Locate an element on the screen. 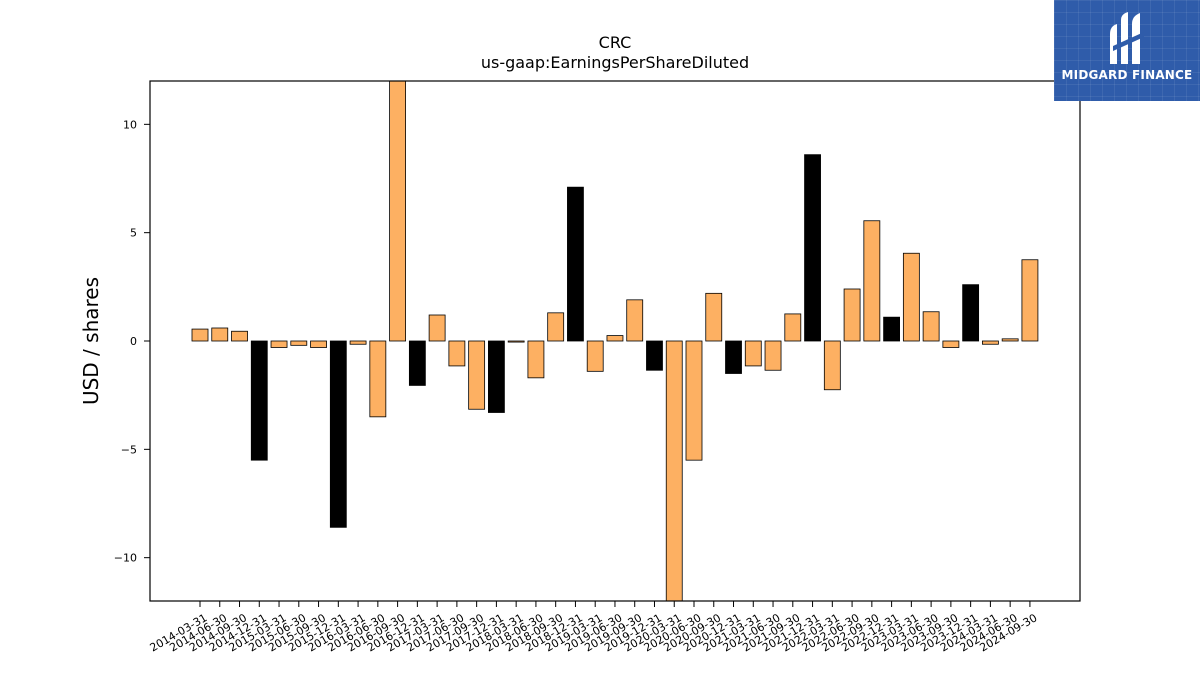  midgard-logo-icon is located at coordinates (1127, 38).